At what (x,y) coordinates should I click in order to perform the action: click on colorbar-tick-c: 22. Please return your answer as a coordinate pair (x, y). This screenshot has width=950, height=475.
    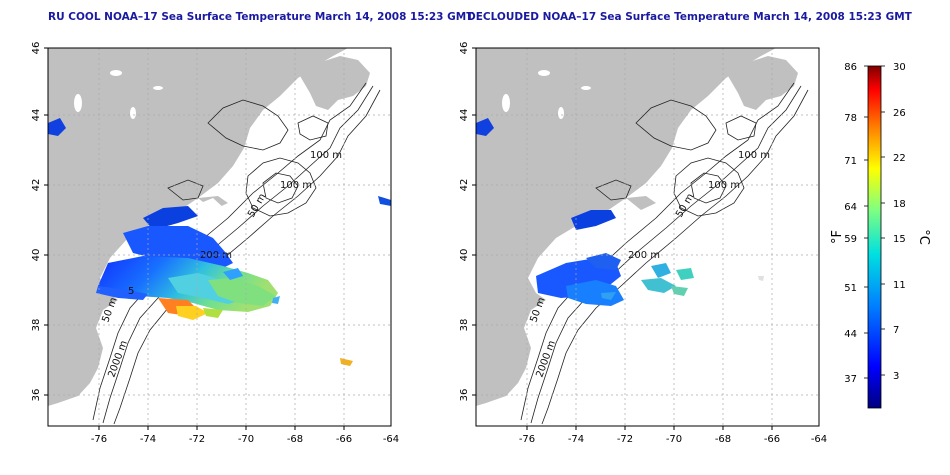
    Looking at the image, I should click on (899, 158).